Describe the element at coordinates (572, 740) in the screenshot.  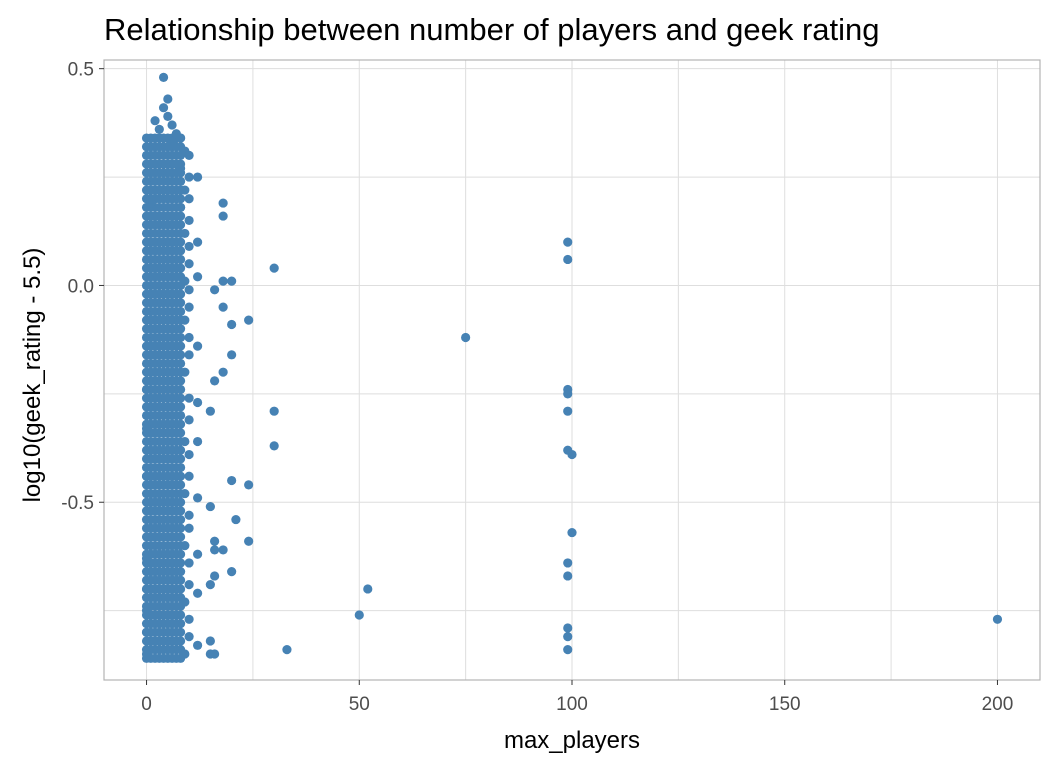
I see `x-axis-title: max_players` at that location.